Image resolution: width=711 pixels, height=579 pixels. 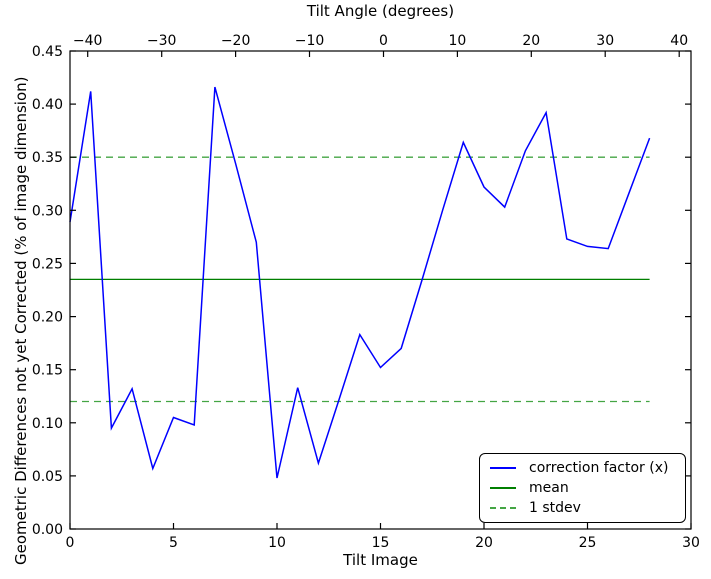 What do you see at coordinates (503, 468) in the screenshot?
I see `legend-line-sample-blue-icon` at bounding box center [503, 468].